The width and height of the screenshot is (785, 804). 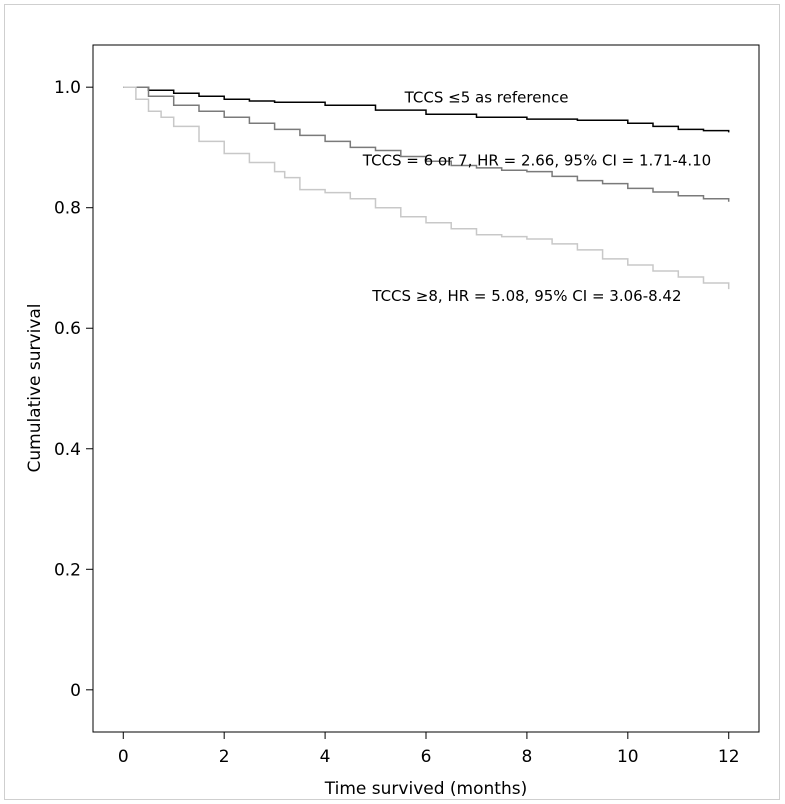 I want to click on x-axis-label: Time survived (months), so click(x=425, y=789).